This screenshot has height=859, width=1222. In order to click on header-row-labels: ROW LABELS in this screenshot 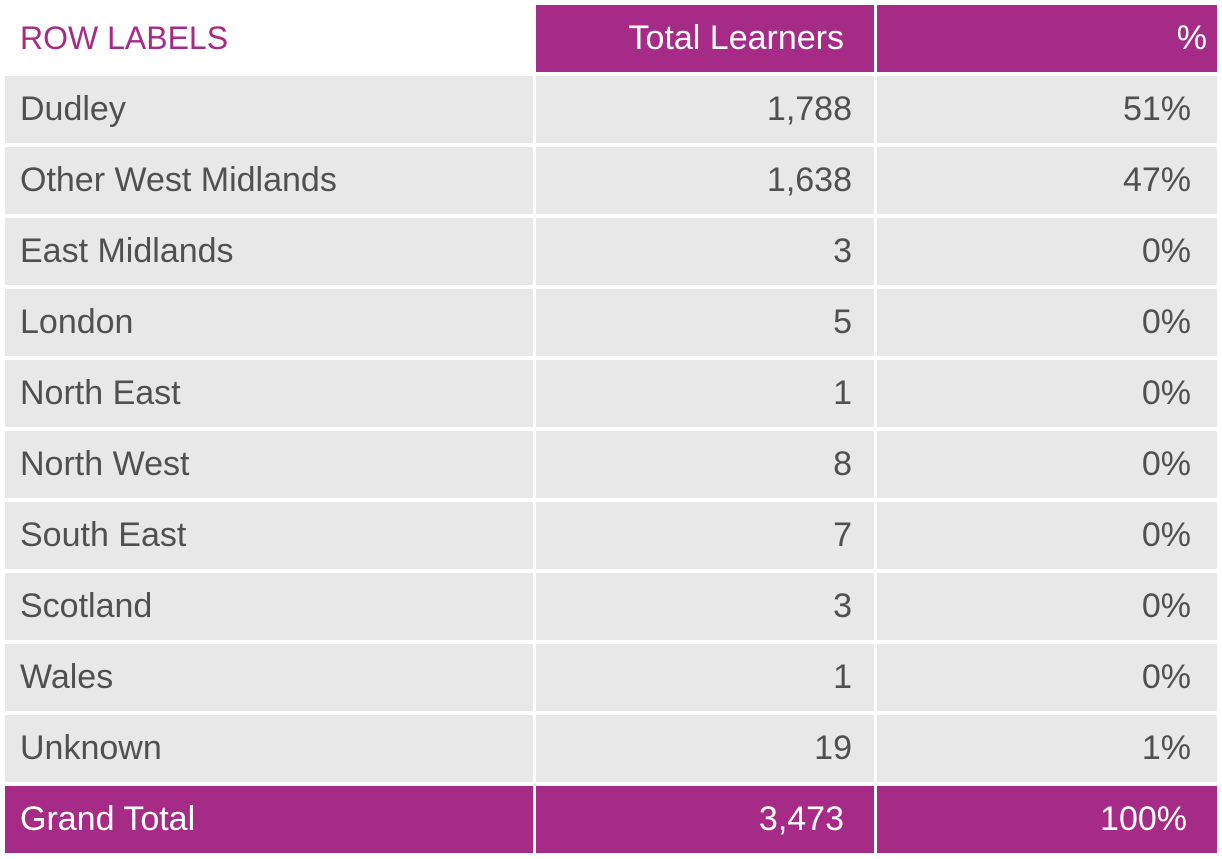, I will do `click(269, 38)`.